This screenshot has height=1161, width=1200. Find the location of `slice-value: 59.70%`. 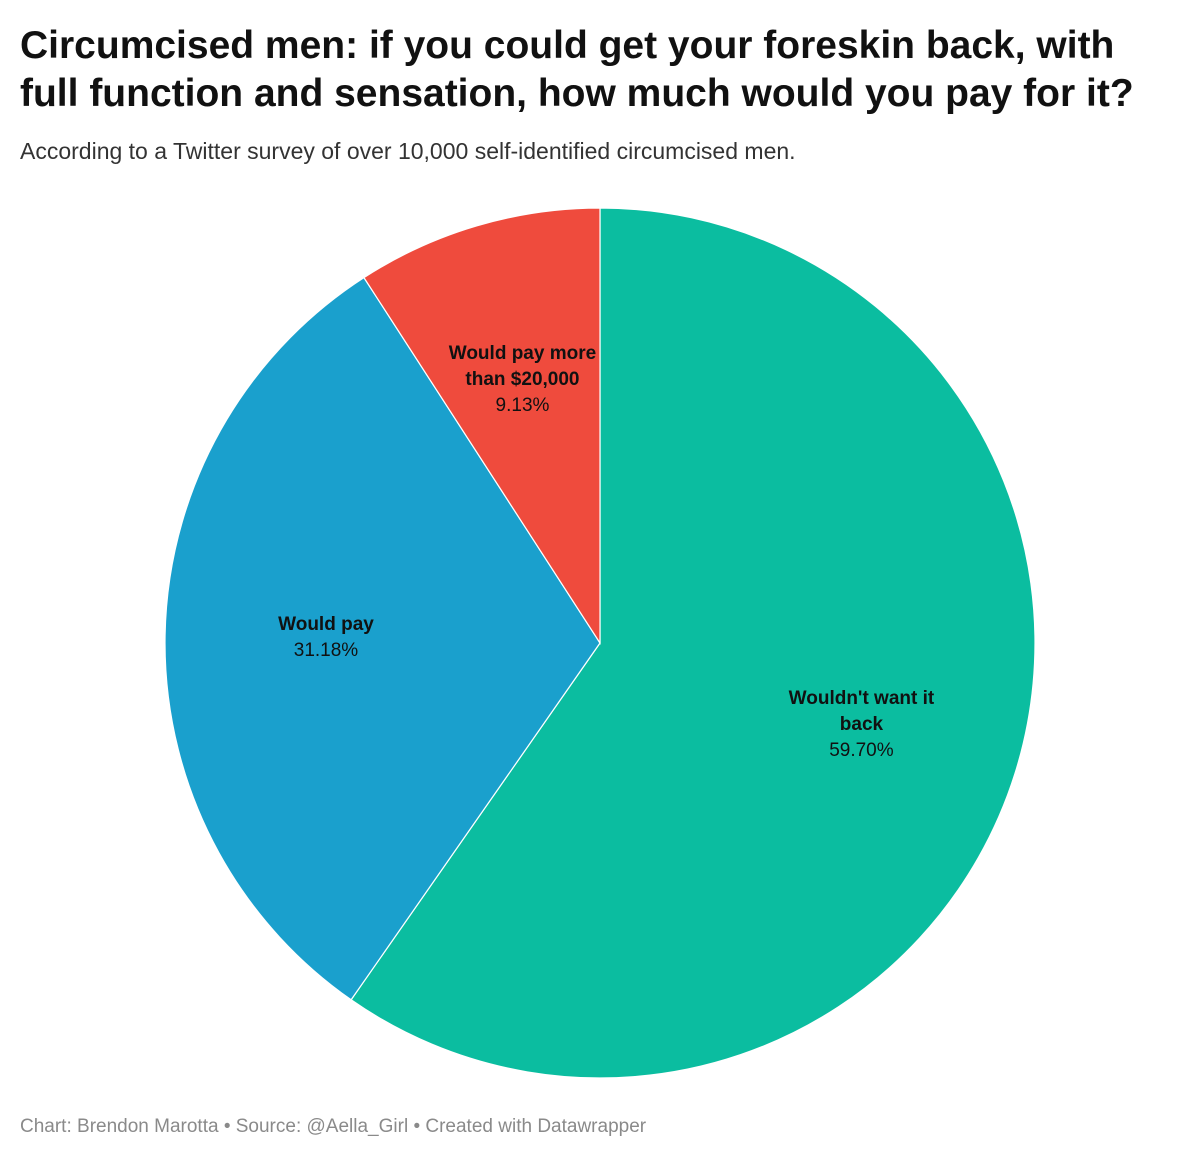

slice-value: 59.70% is located at coordinates (861, 751).